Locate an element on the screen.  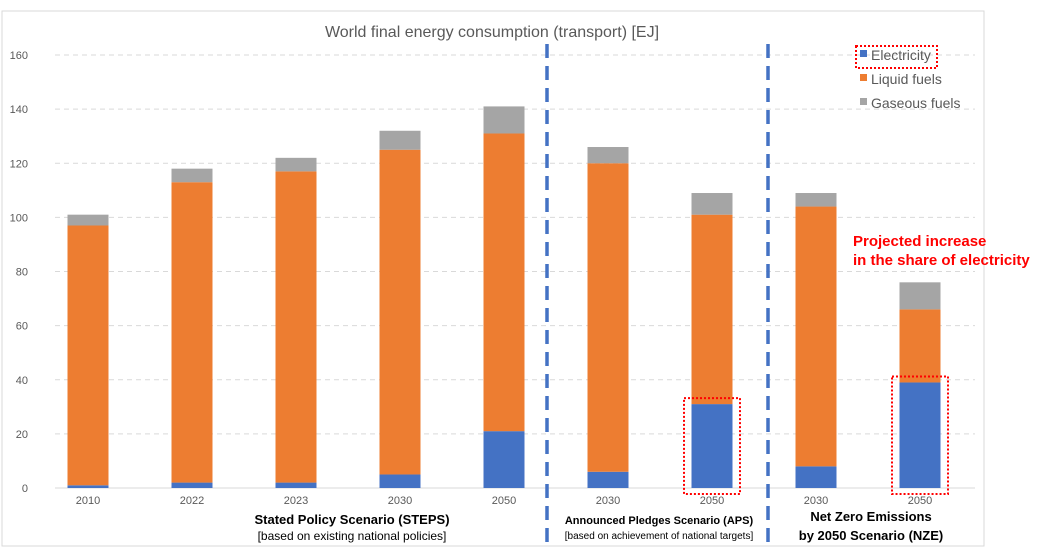
y-tick-label: 100 is located at coordinates (19, 218).